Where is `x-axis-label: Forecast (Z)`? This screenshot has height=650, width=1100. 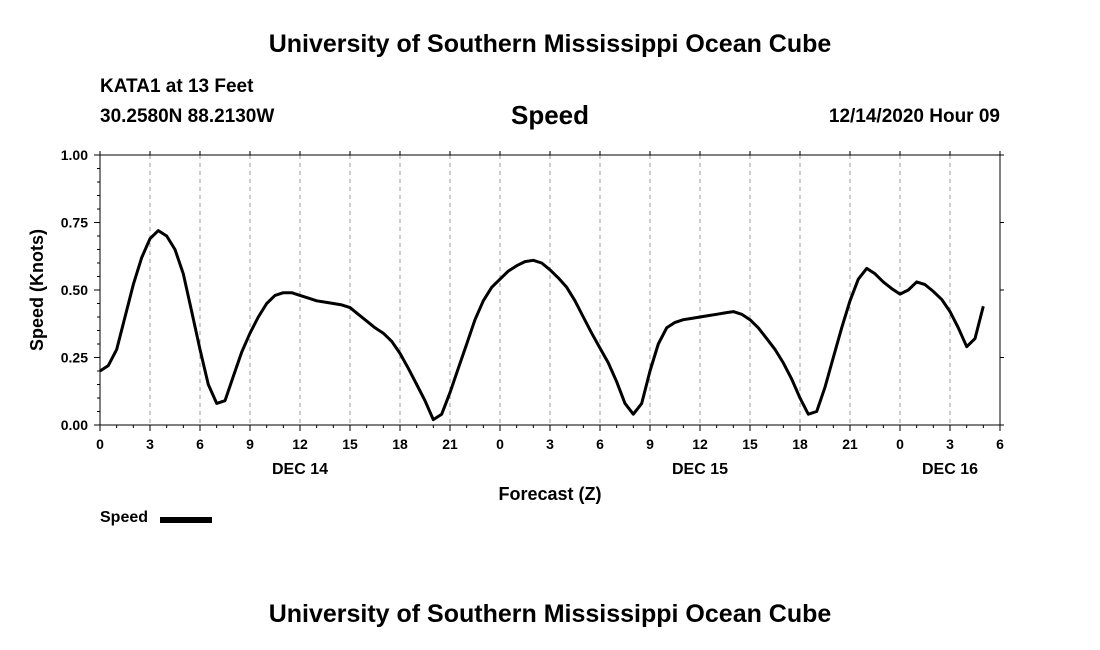 x-axis-label: Forecast (Z) is located at coordinates (549, 494).